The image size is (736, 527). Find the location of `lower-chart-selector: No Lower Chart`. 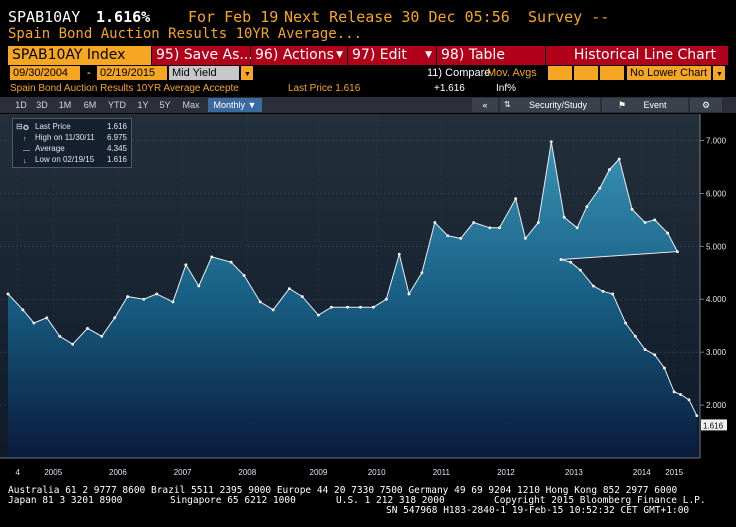

lower-chart-selector: No Lower Chart is located at coordinates (669, 73).